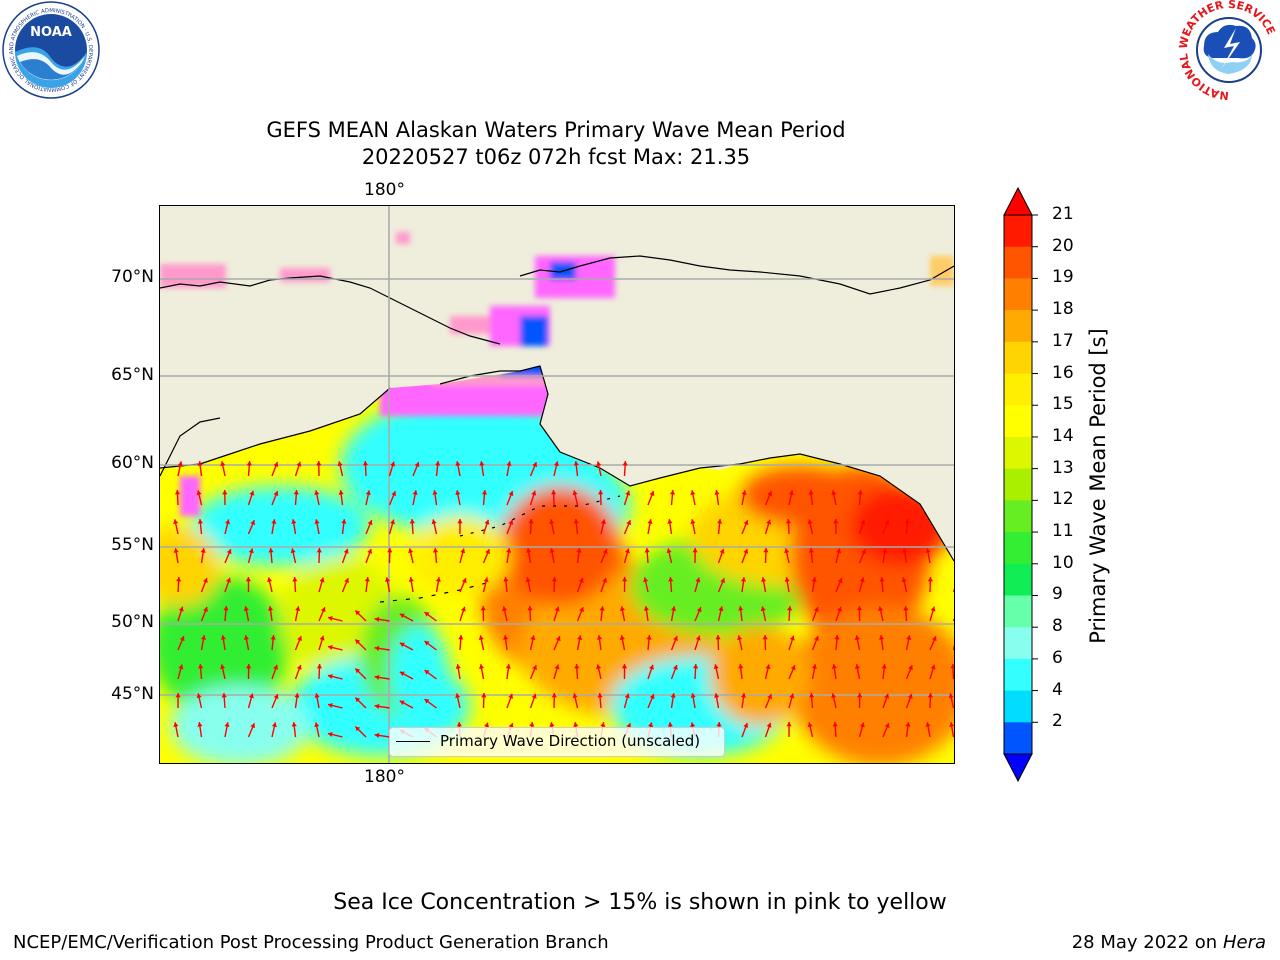 The height and width of the screenshot is (960, 1280). What do you see at coordinates (570, 741) in the screenshot?
I see `legend-label: Primary Wave Direction (unscaled)` at bounding box center [570, 741].